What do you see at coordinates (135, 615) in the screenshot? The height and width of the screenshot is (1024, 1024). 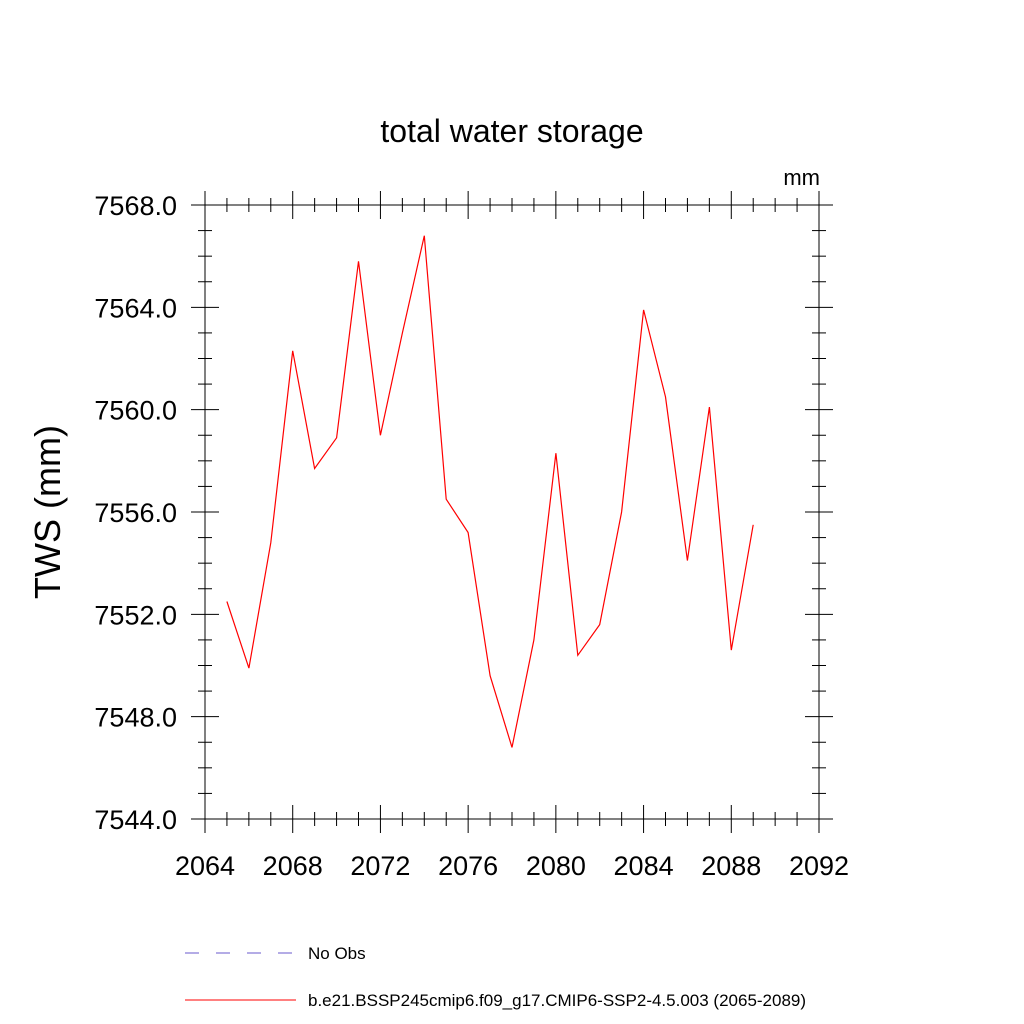 I see `y-tick-label: 7552.0` at bounding box center [135, 615].